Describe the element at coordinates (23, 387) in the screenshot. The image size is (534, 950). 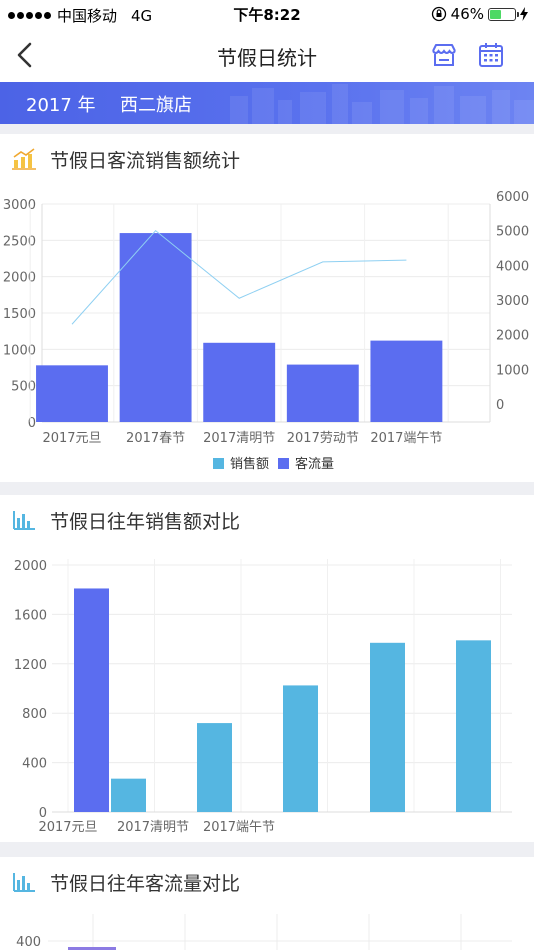
I see `y-tick-label-left: 500` at that location.